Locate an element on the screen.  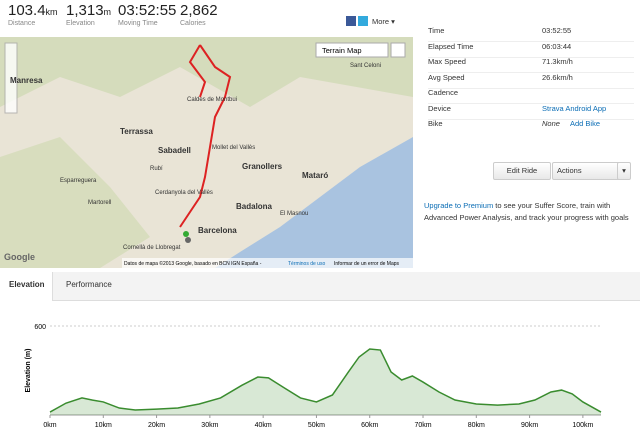
place-label: El Masnou is located at coordinates (294, 214).